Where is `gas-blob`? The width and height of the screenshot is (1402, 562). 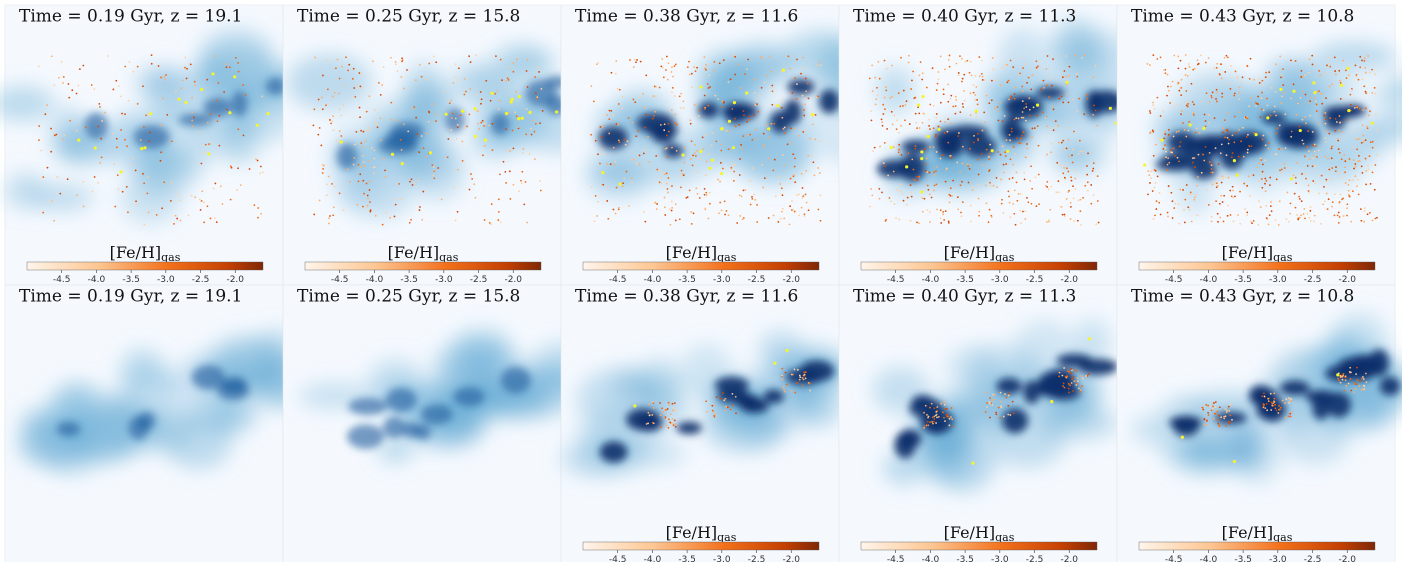 gas-blob is located at coordinates (759, 67).